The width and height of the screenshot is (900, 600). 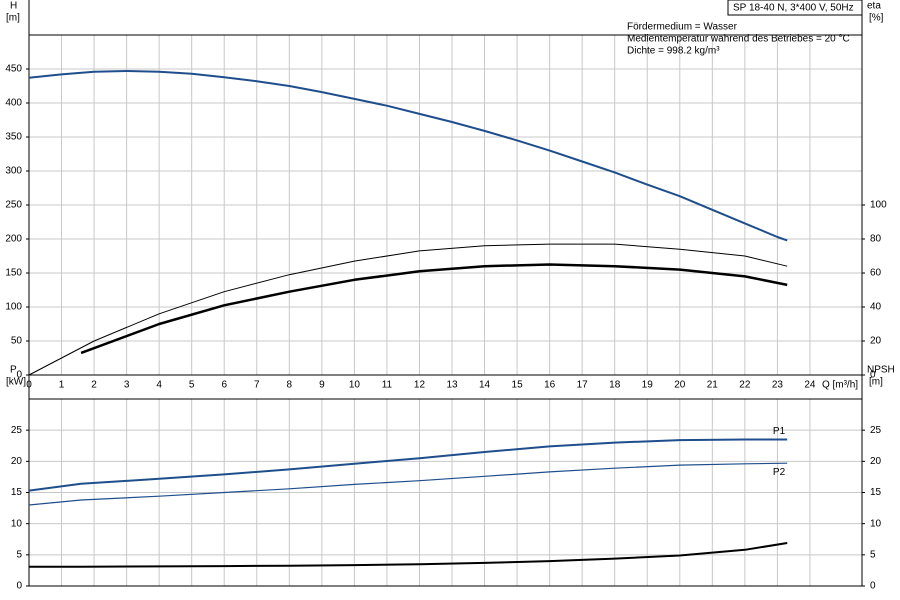 I want to click on y-tick-label: 250, so click(x=13, y=205).